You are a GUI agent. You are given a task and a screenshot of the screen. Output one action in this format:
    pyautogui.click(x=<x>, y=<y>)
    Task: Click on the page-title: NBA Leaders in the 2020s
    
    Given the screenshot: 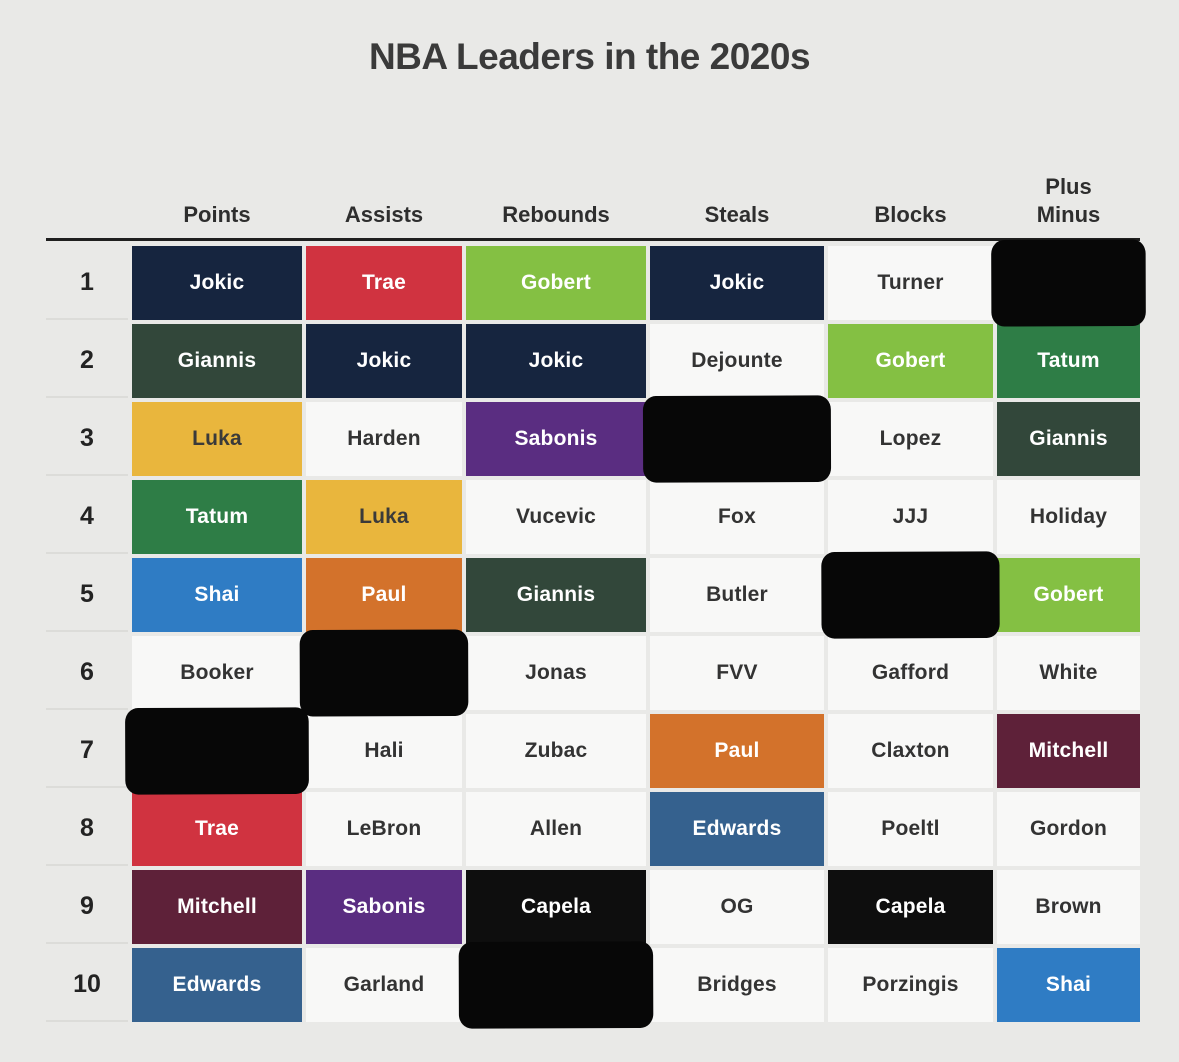 What is the action you would take?
    pyautogui.click(x=589, y=56)
    